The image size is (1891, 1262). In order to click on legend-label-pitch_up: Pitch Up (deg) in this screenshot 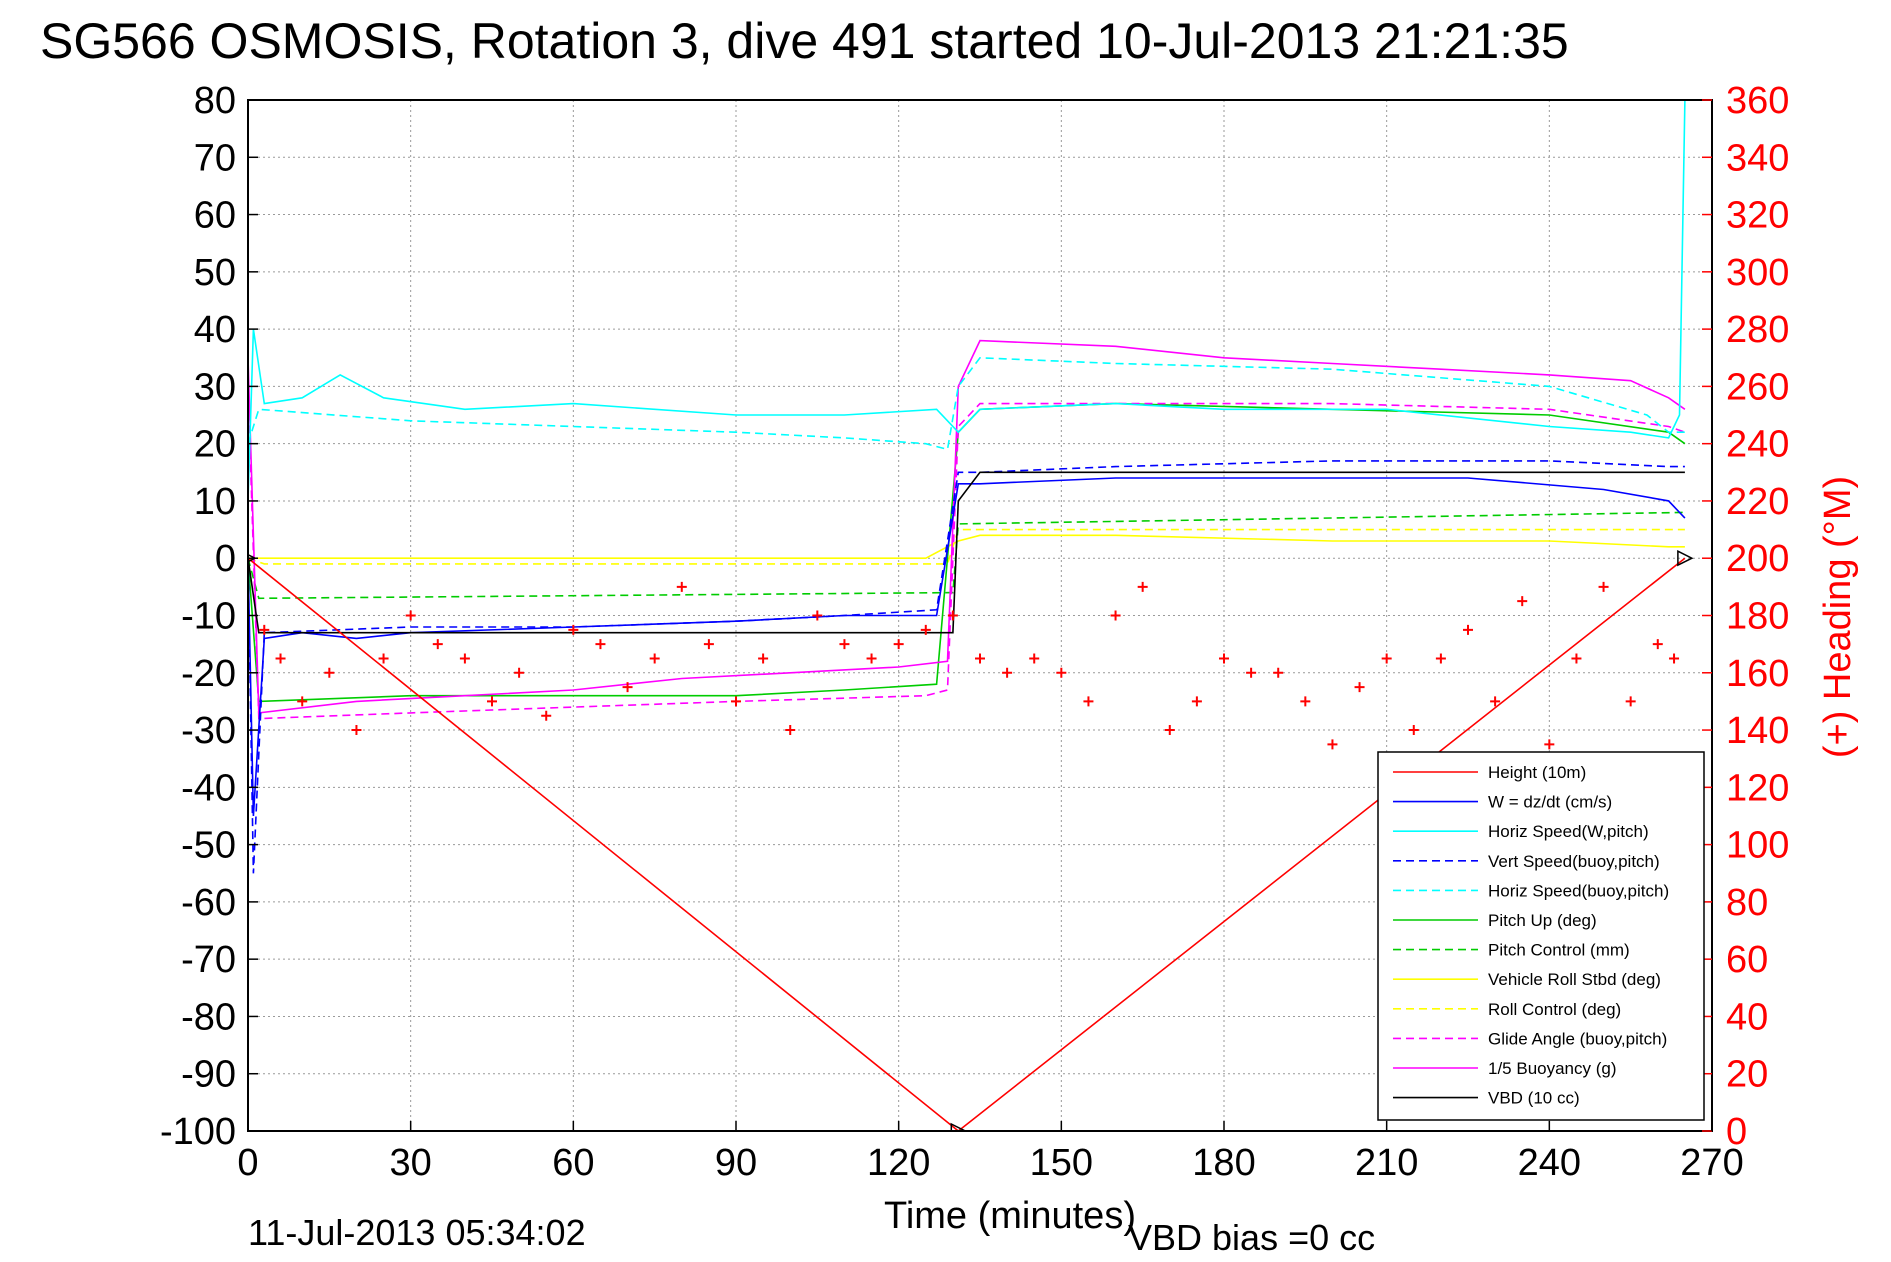, I will do `click(1542, 920)`.